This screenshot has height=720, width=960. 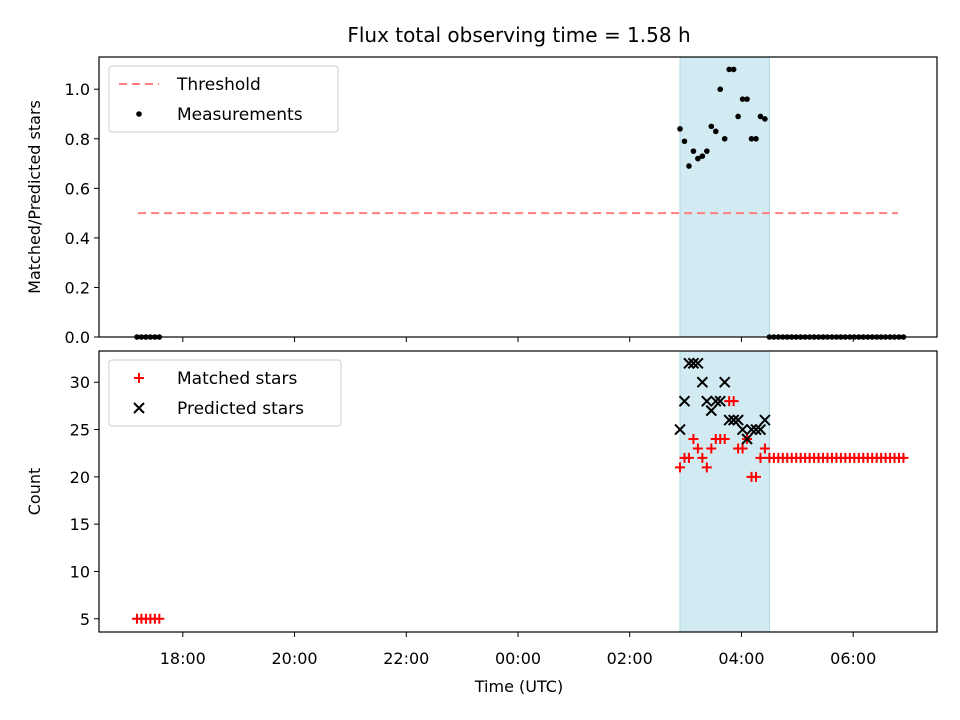 What do you see at coordinates (77, 188) in the screenshot?
I see `y-tick-label: 0.6` at bounding box center [77, 188].